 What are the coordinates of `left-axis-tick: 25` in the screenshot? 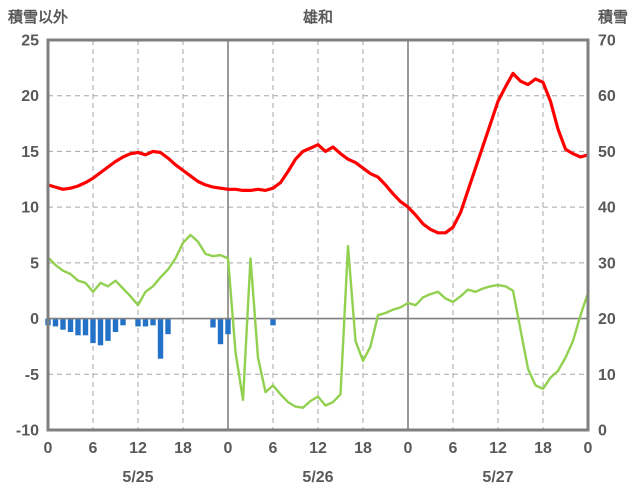 It's located at (30, 41).